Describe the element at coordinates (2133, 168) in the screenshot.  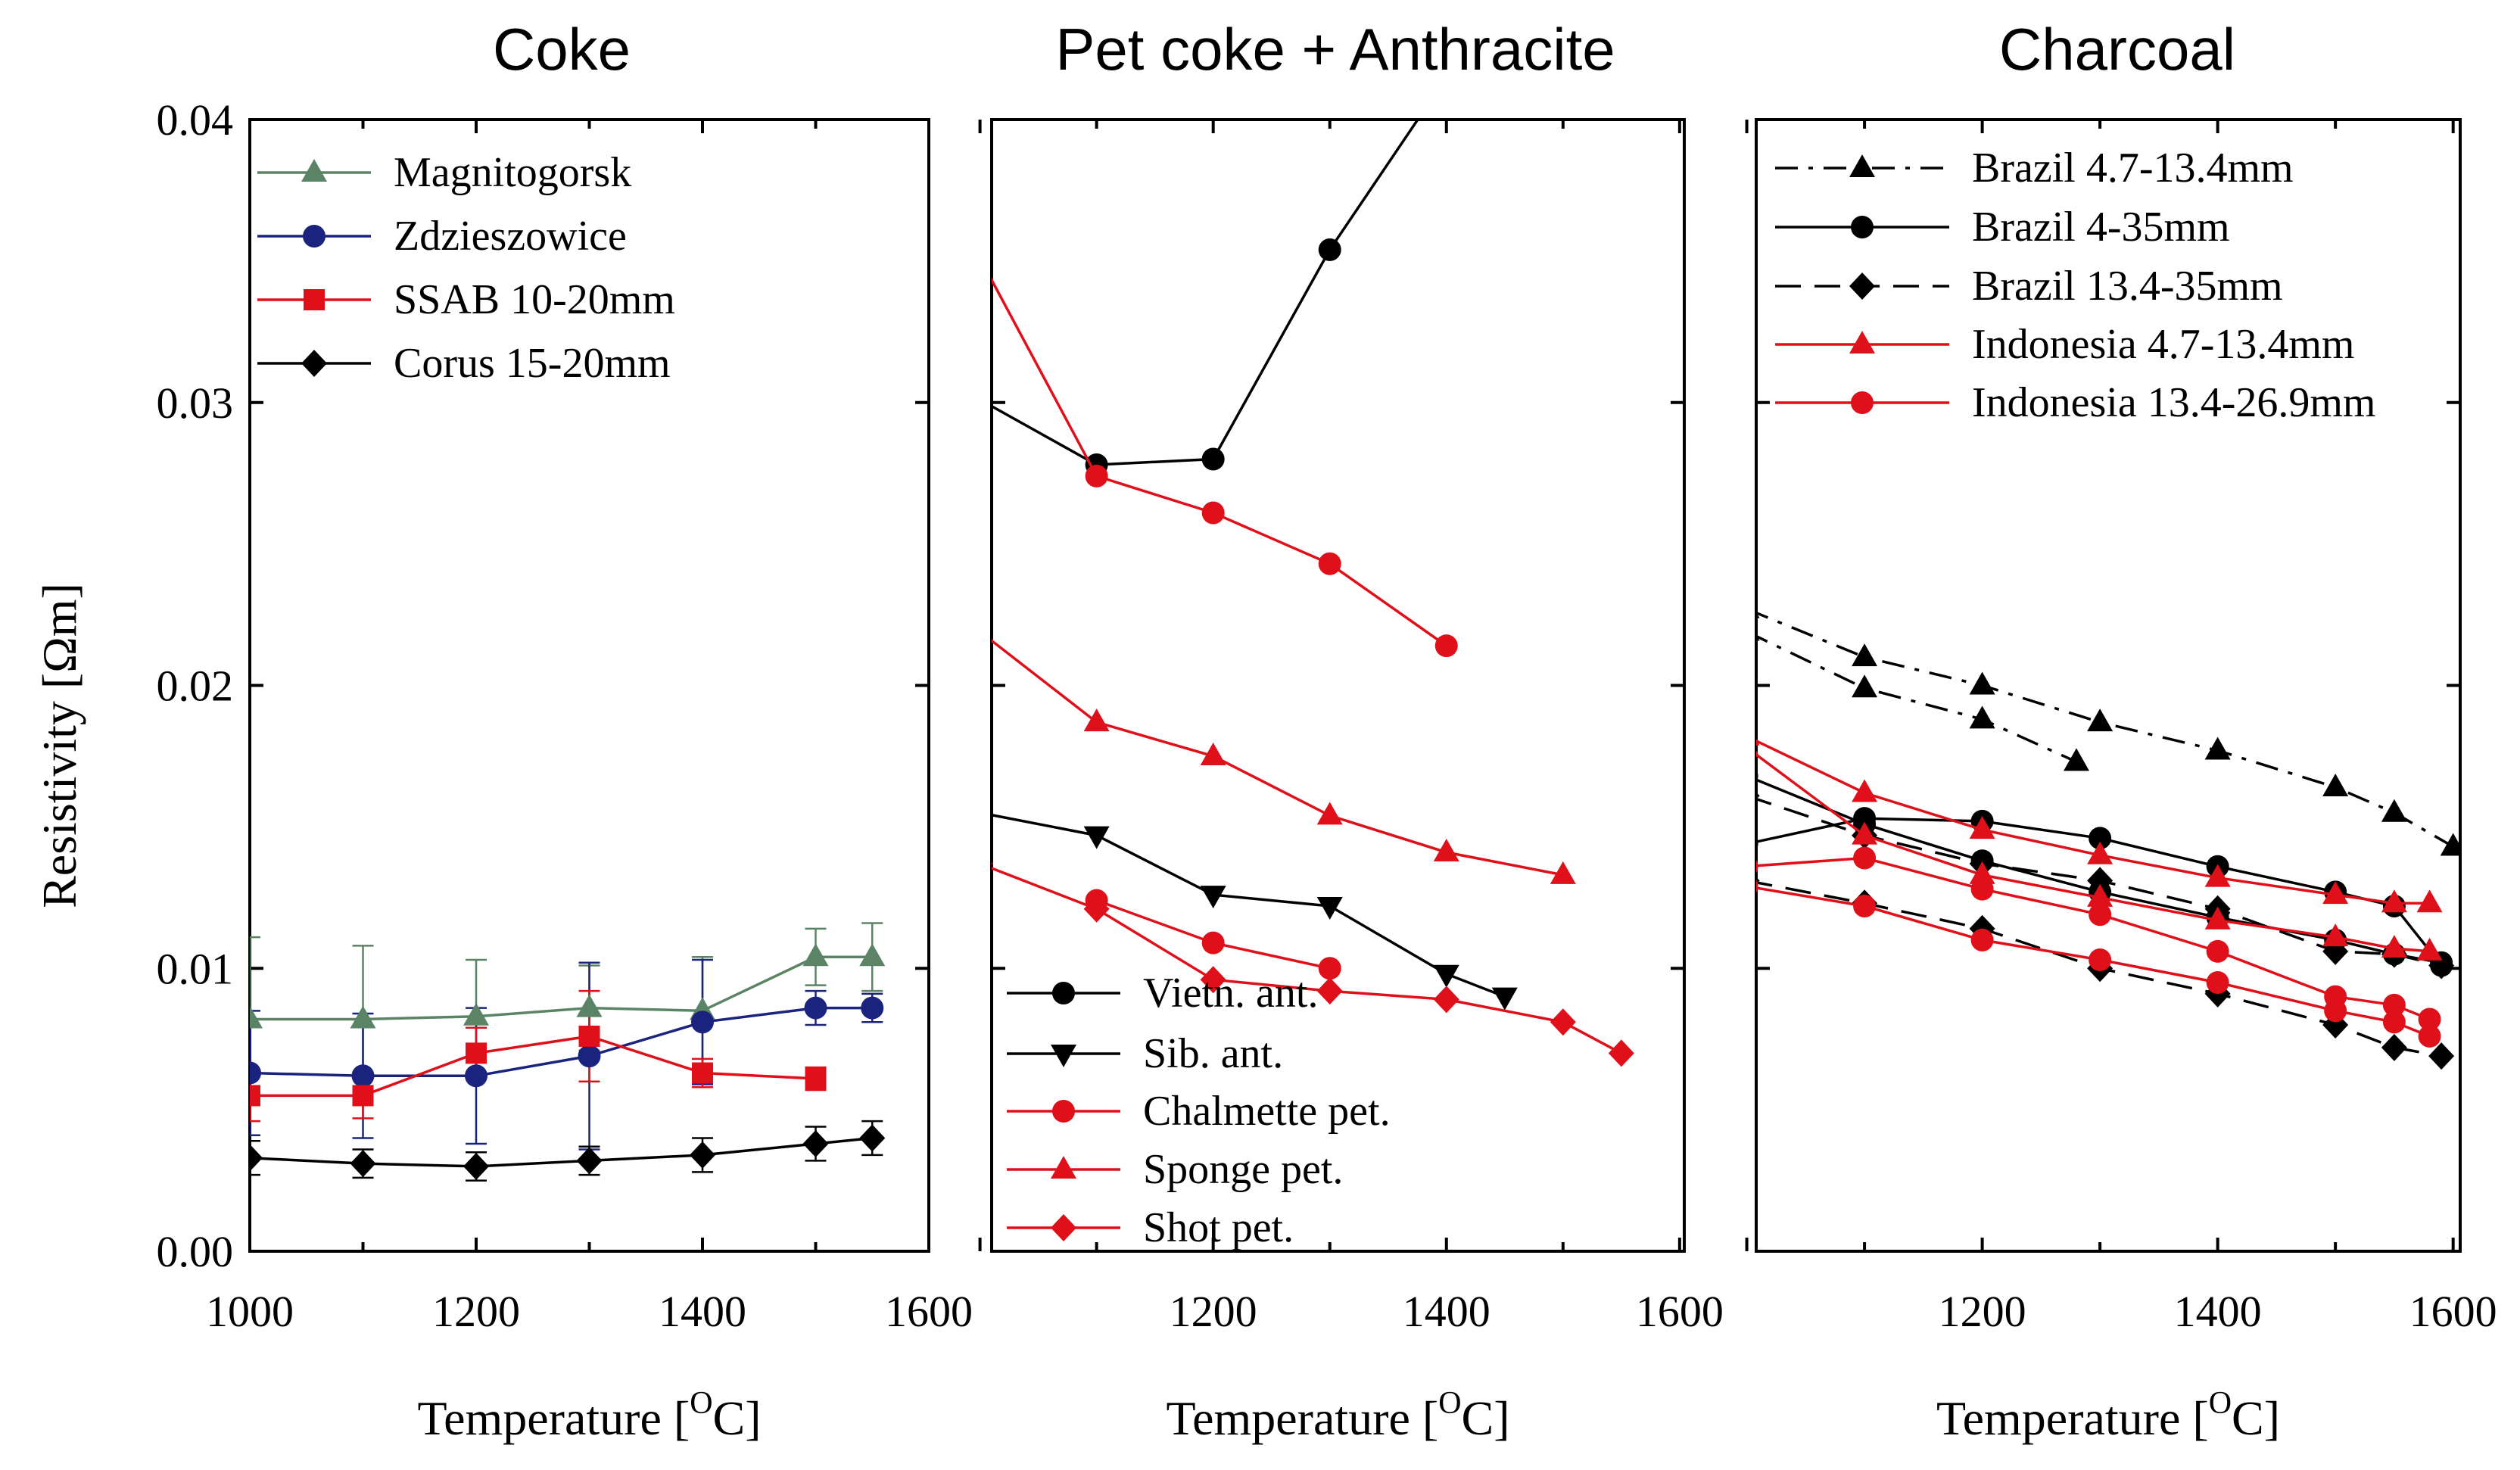
I see `legend-label: Brazil 4.7-13.4mm` at that location.